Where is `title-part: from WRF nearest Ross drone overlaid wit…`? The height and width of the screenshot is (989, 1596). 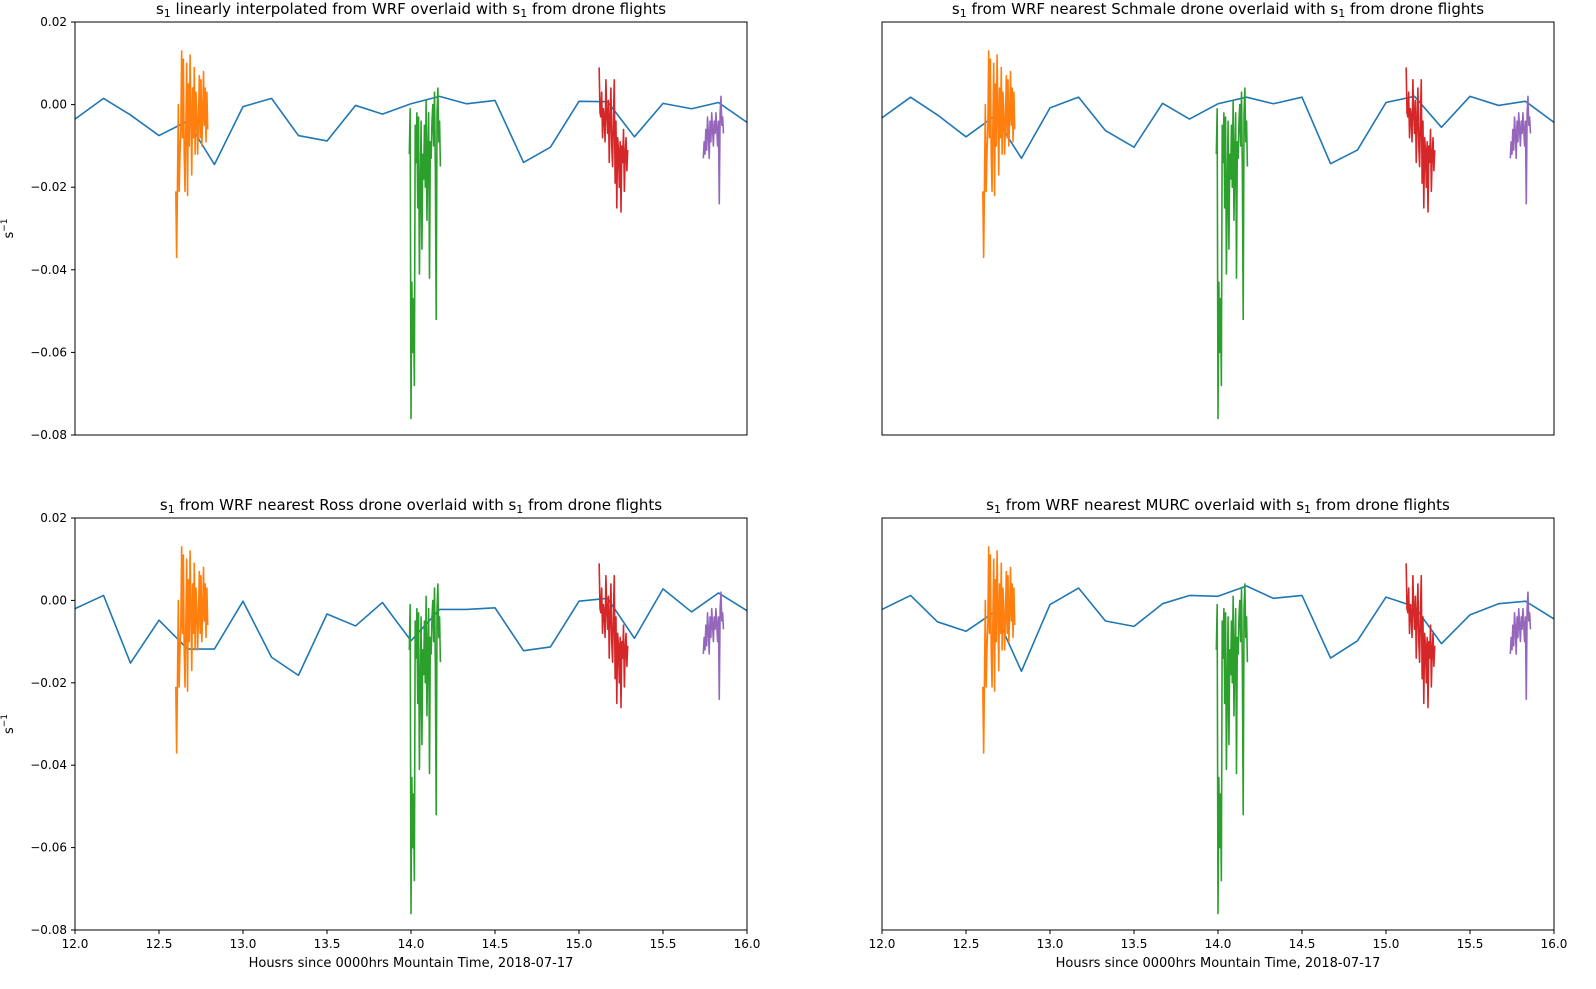
title-part: from WRF nearest Ross drone overlaid wit… is located at coordinates (346, 505).